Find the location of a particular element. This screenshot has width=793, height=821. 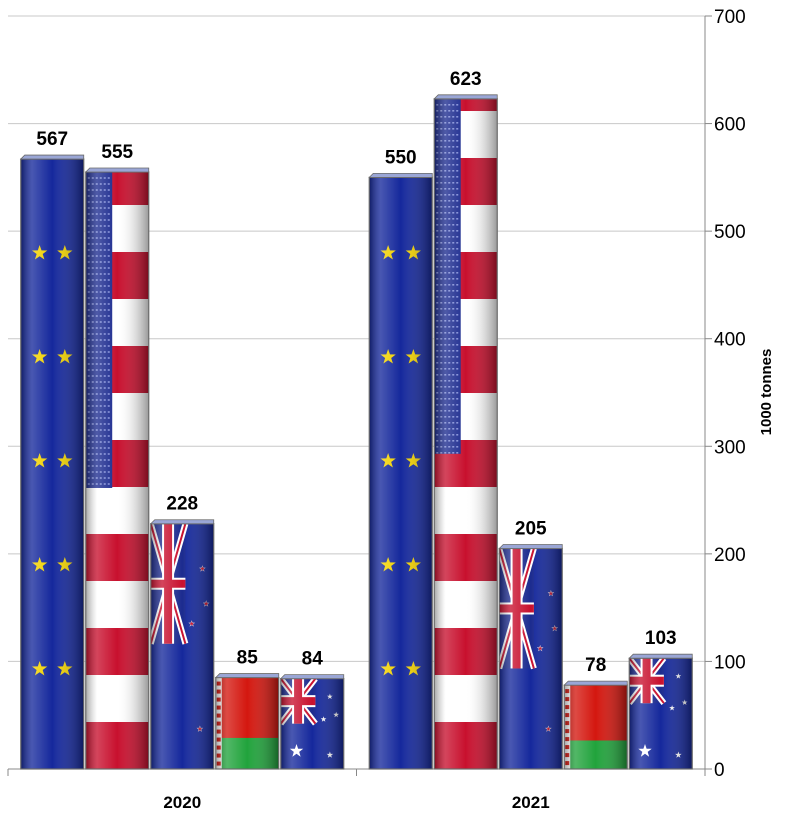

y-tick-label: 400 is located at coordinates (730, 340).